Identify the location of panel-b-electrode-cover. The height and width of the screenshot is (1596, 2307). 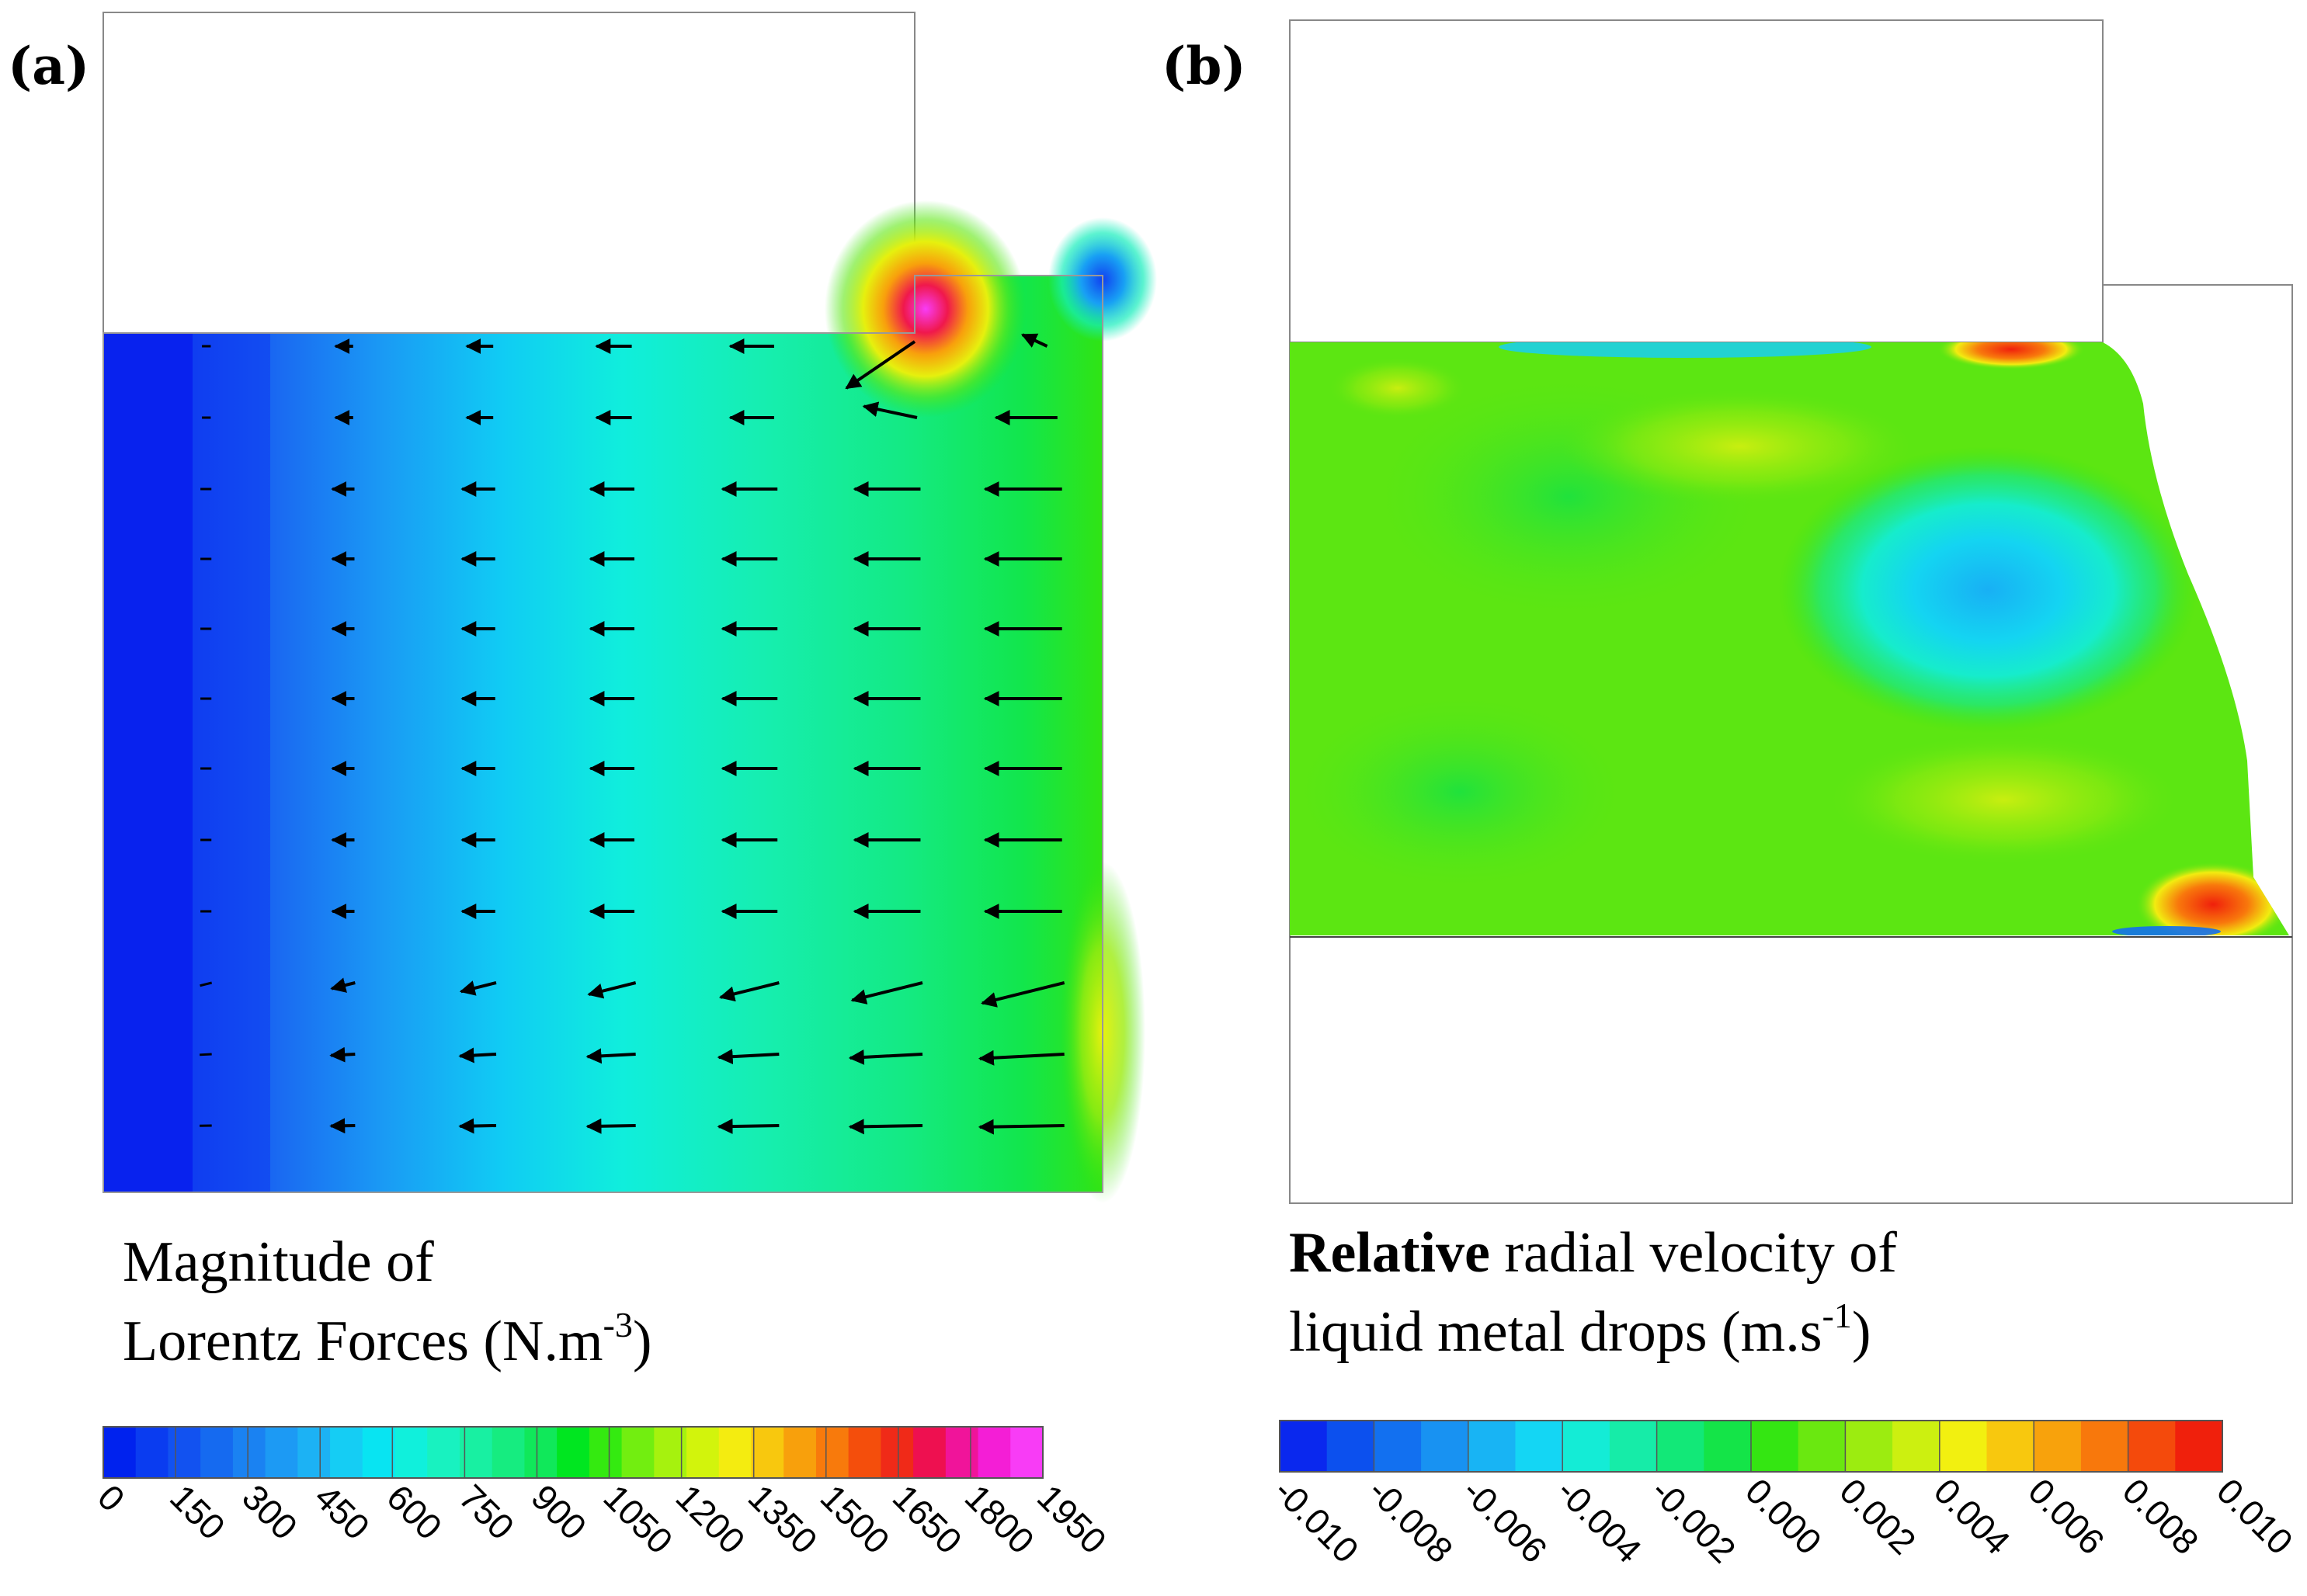
(1696, 181).